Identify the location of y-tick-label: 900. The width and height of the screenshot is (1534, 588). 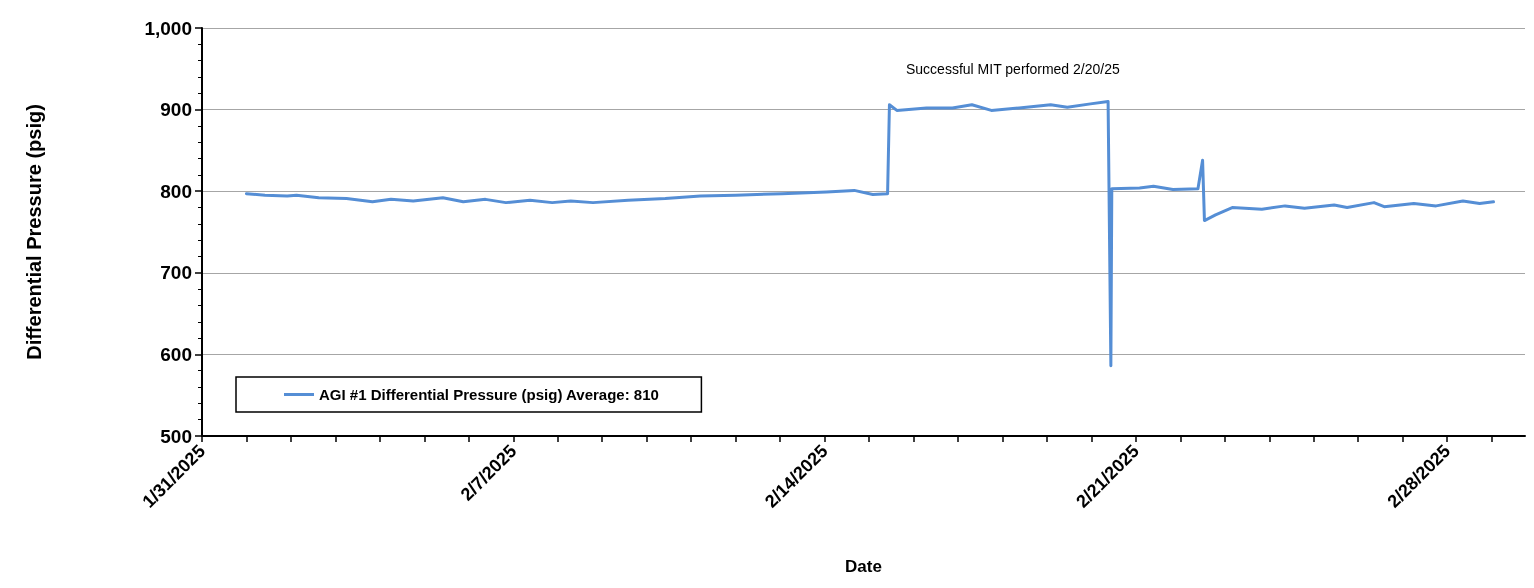
(176, 110).